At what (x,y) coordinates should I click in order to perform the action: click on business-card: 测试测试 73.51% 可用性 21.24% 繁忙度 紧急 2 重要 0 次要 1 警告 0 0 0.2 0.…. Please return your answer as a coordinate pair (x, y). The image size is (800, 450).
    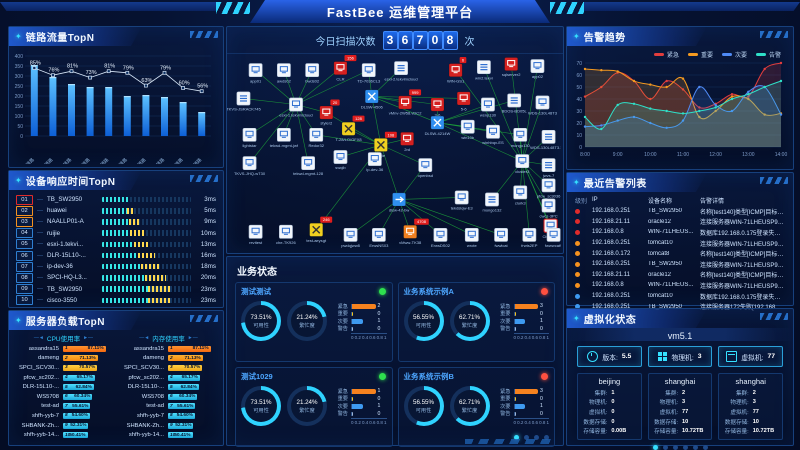
    Looking at the image, I should click on (314, 322).